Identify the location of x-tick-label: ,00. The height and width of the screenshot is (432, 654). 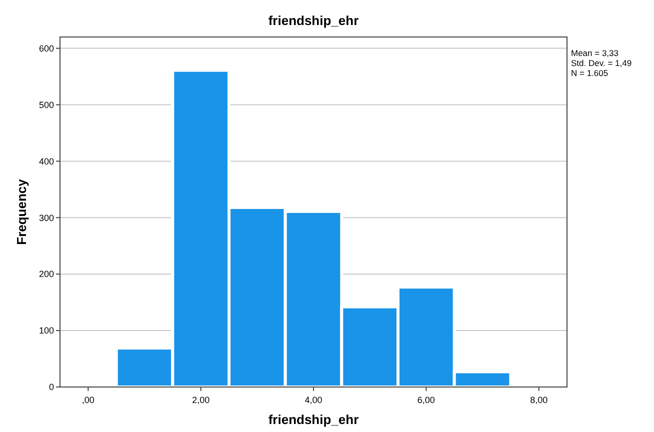
(88, 400).